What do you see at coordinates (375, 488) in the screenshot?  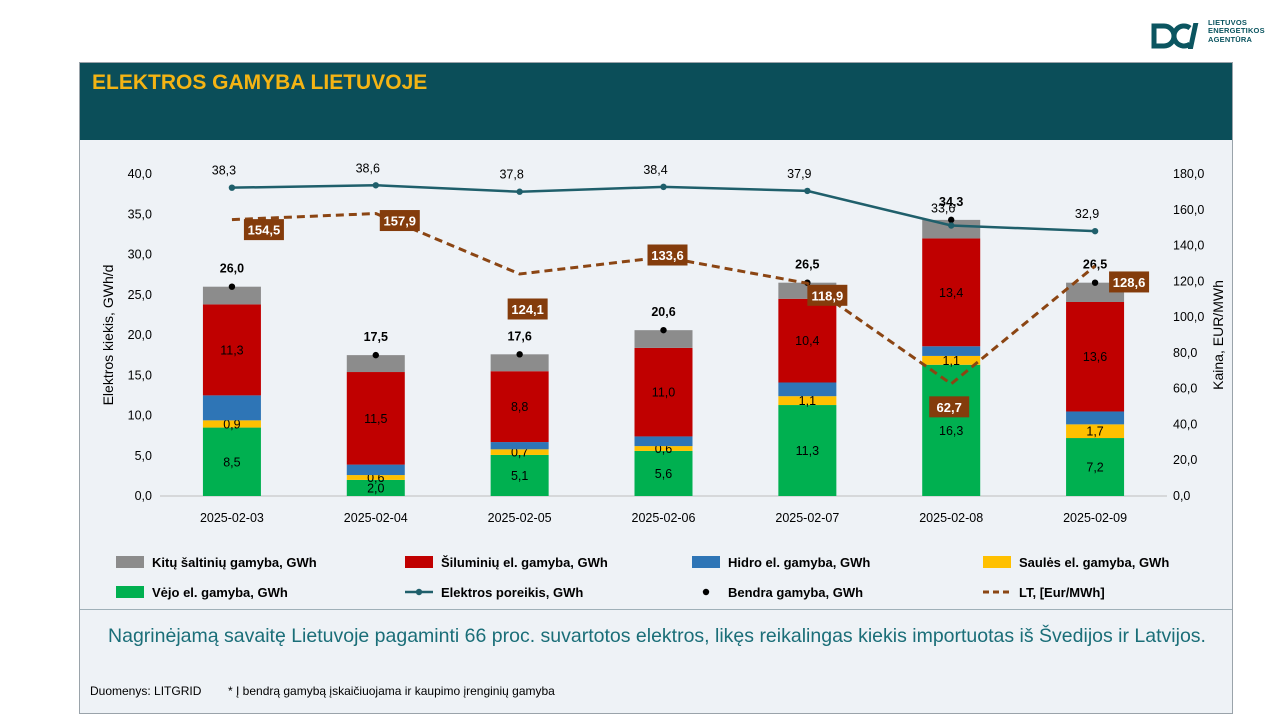 I see `data-label-wind: 2,0` at bounding box center [375, 488].